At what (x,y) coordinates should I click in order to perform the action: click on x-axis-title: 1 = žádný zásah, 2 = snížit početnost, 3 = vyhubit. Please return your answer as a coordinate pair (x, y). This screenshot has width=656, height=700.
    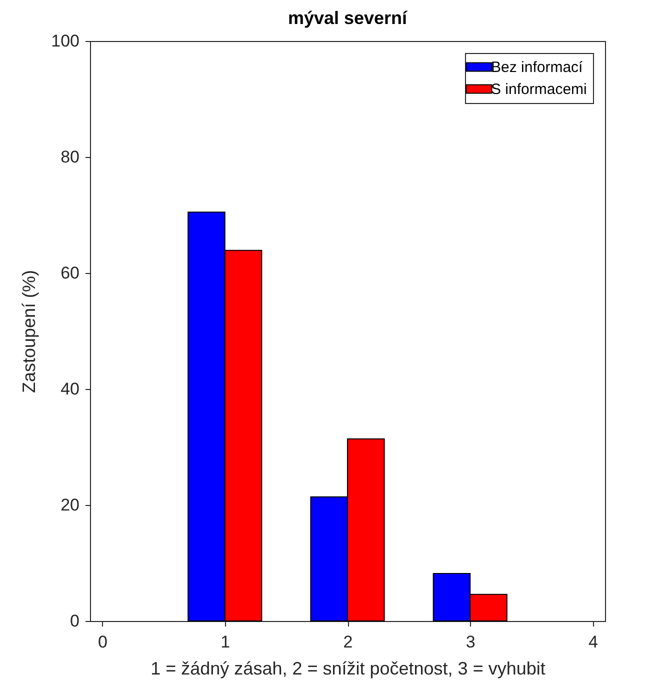
    Looking at the image, I should click on (348, 668).